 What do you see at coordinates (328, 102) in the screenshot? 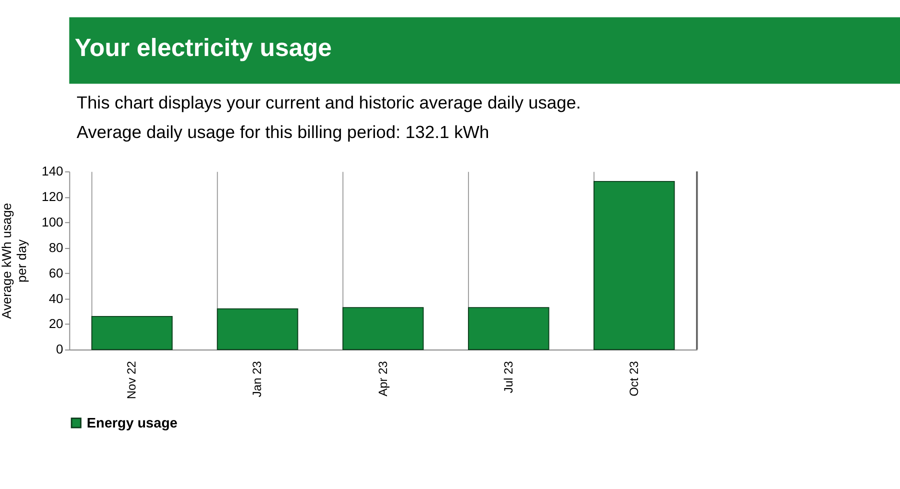
I see `chart-subtitle: This chart displays your current and historic average daily usage.` at bounding box center [328, 102].